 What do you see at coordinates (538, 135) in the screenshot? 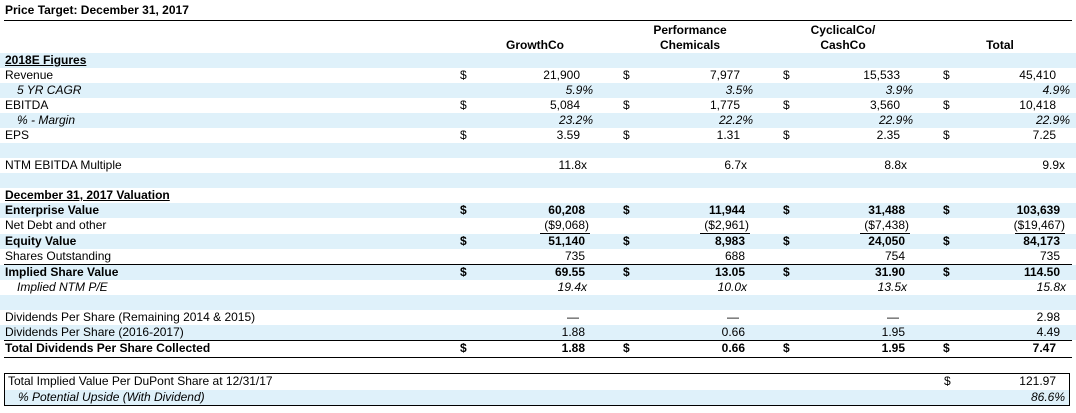
I see `table-row-eps: EPS $ 3.59 $ 1.31 $ 2.35 $ 7.25` at bounding box center [538, 135].